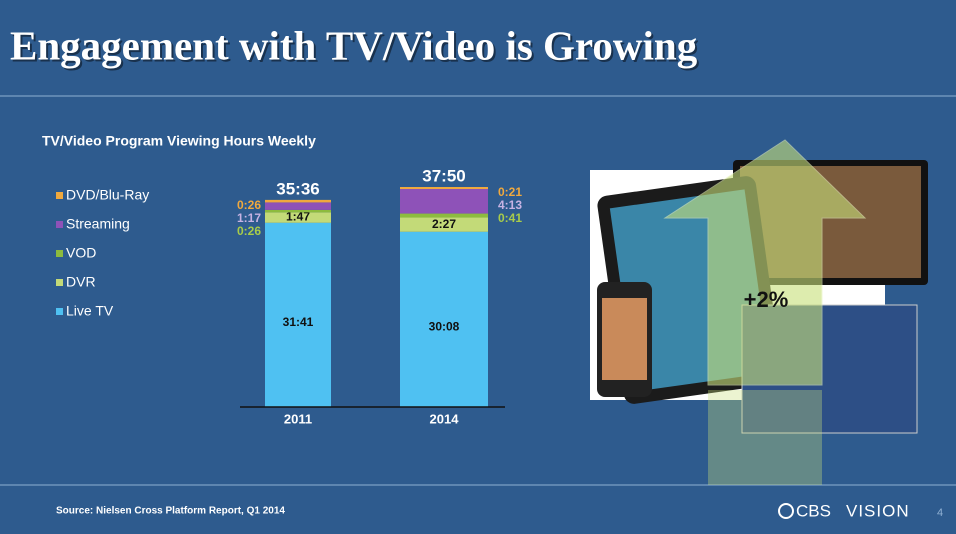 This screenshot has width=956, height=534. What do you see at coordinates (510, 205) in the screenshot?
I see `side-value-label: 4:13` at bounding box center [510, 205].